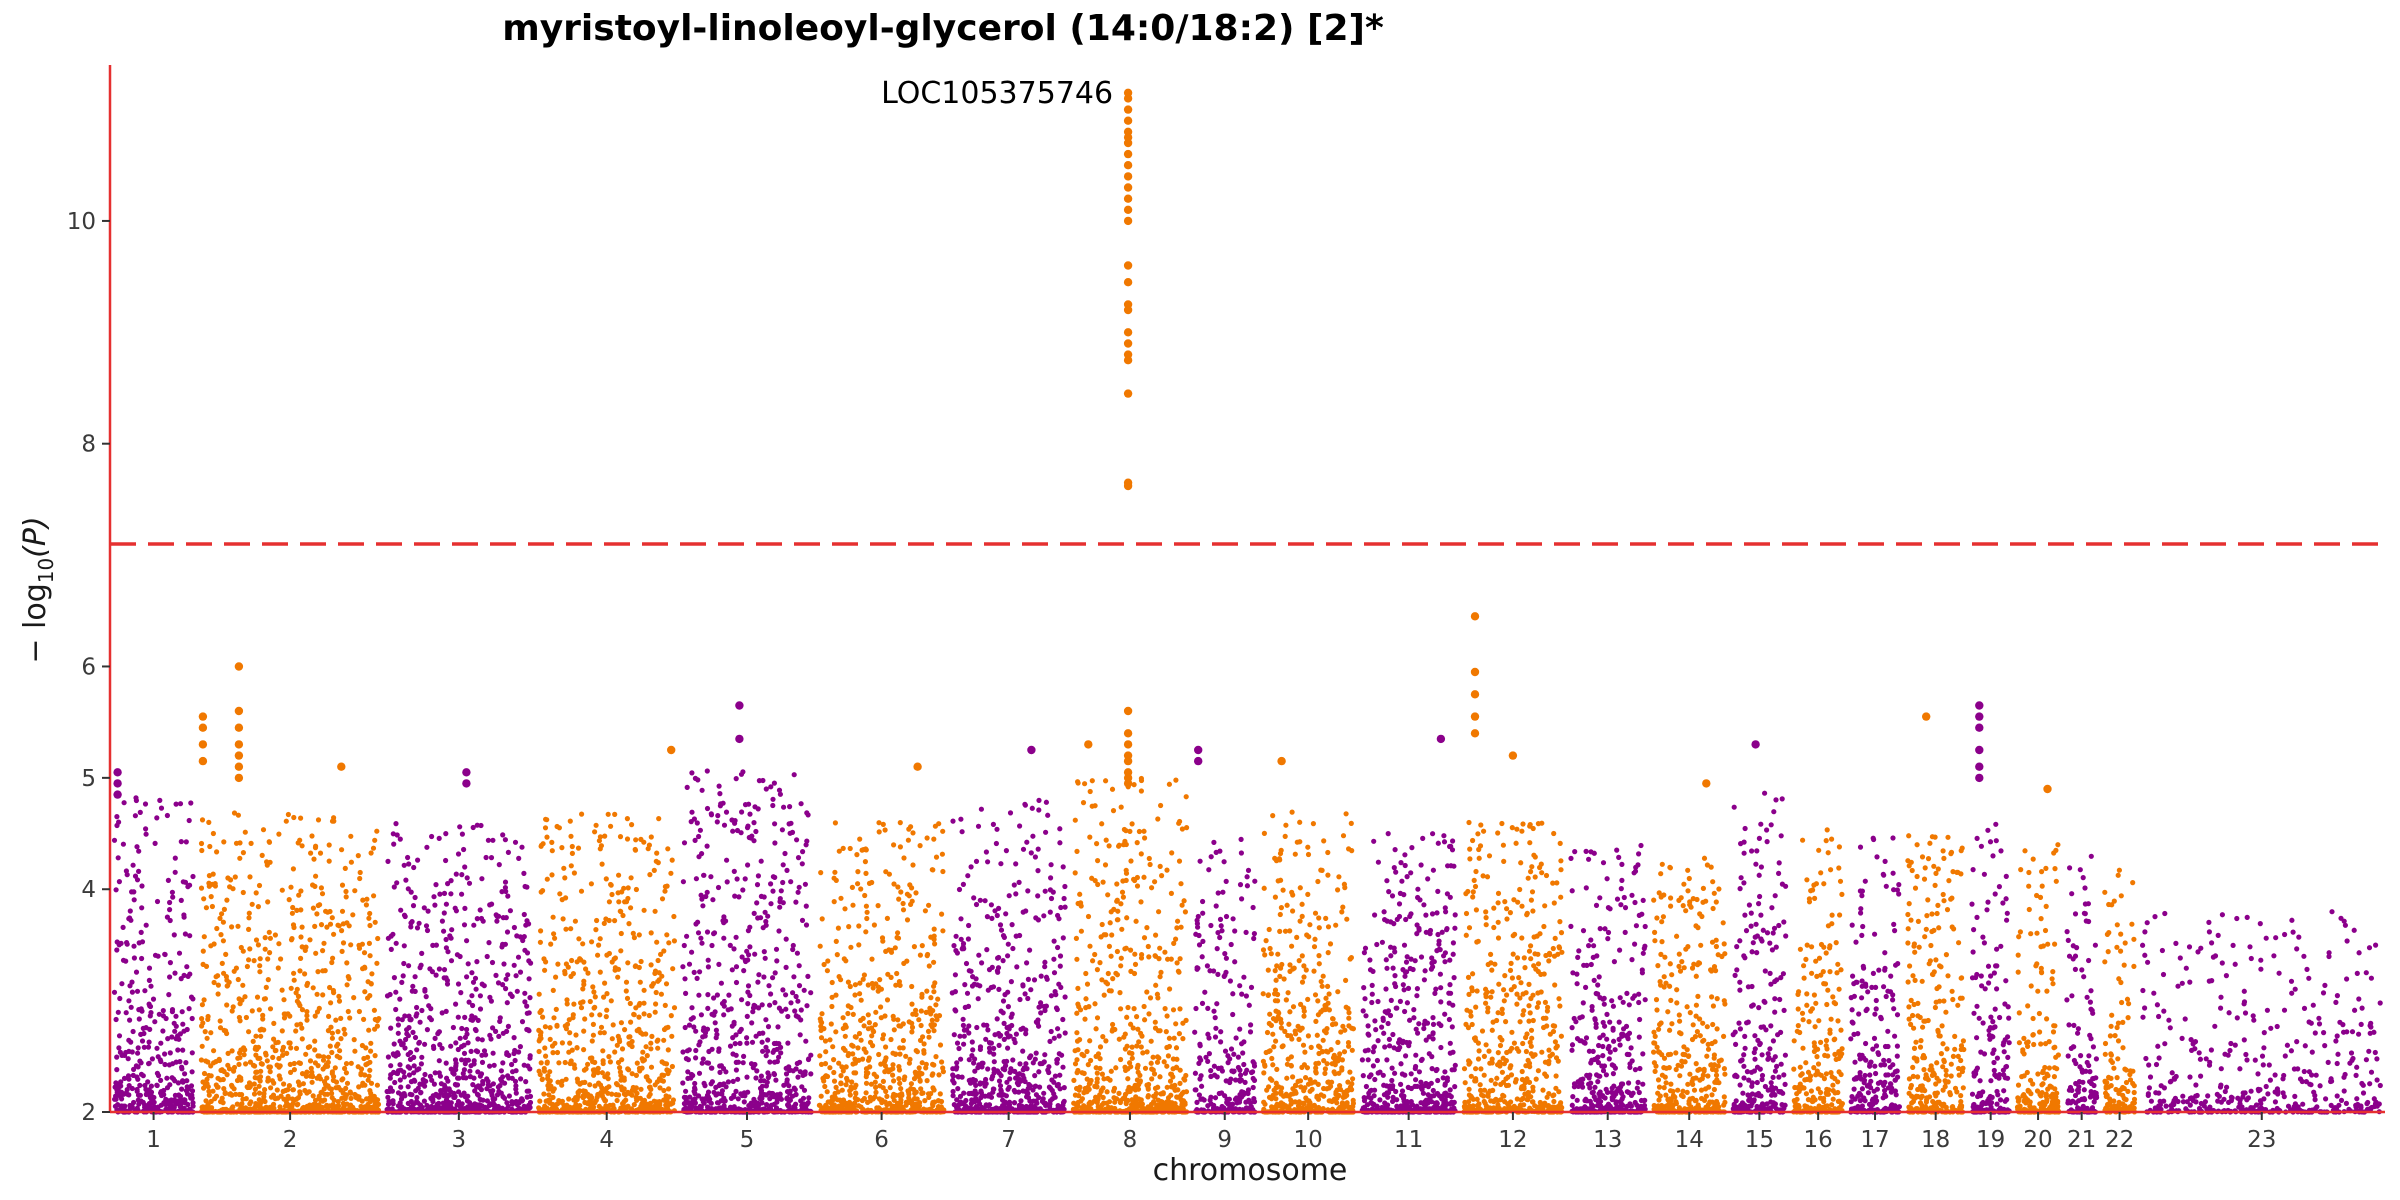  Describe the element at coordinates (46, 570) in the screenshot. I see `y-axis-label-subscript: 10` at that location.